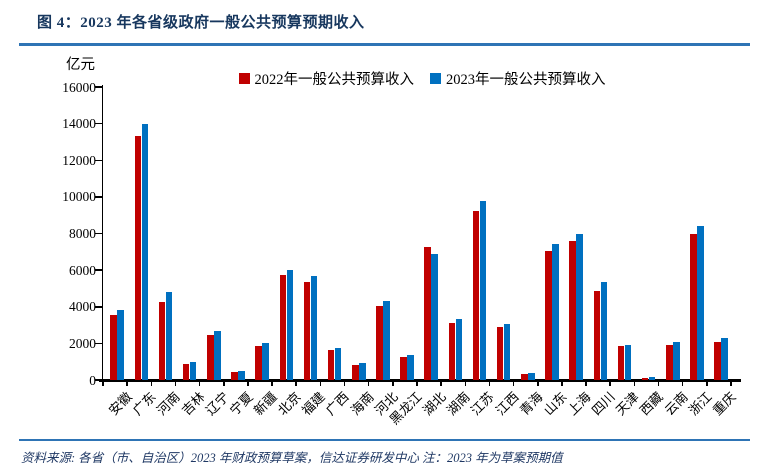 Image resolution: width=777 pixels, height=474 pixels. Describe the element at coordinates (82, 233) in the screenshot. I see `y-tick-label: 8000` at that location.